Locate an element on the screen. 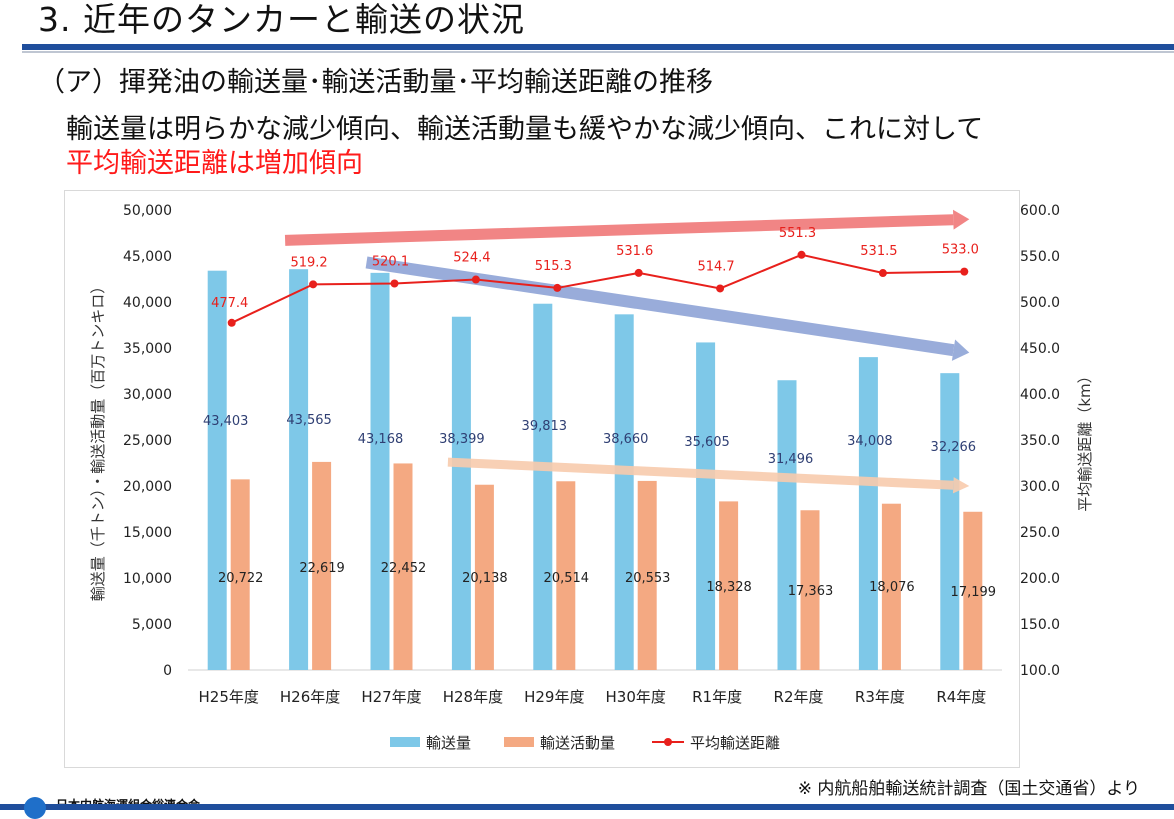 This screenshot has width=1174, height=819. summary-text: 輸送量は明らかな減少傾向、輸送活動量も緩やかな減少傾向、これに対して is located at coordinates (525, 129).